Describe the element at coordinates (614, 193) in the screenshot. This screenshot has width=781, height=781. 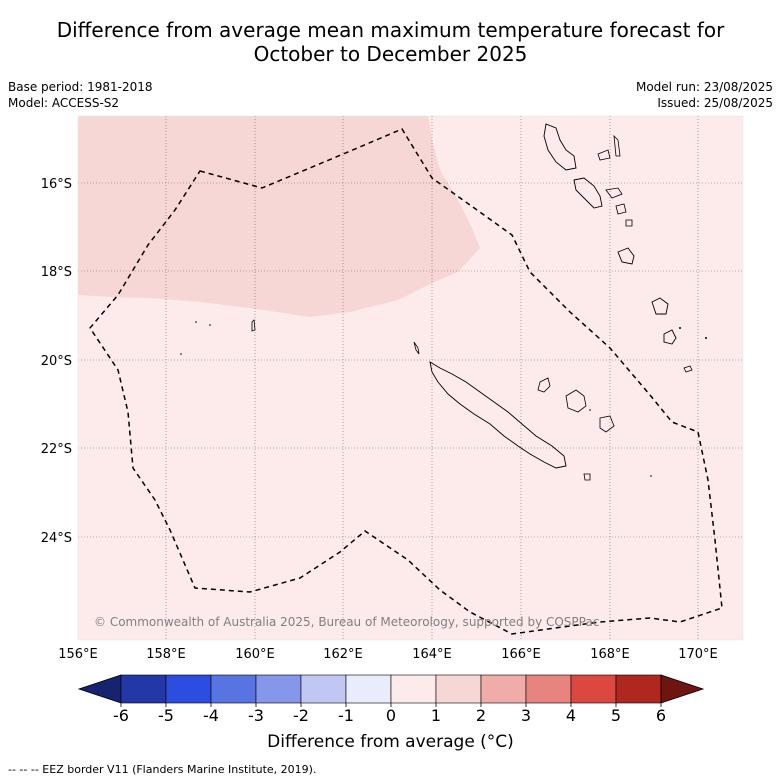
I see `island-ambrym` at that location.